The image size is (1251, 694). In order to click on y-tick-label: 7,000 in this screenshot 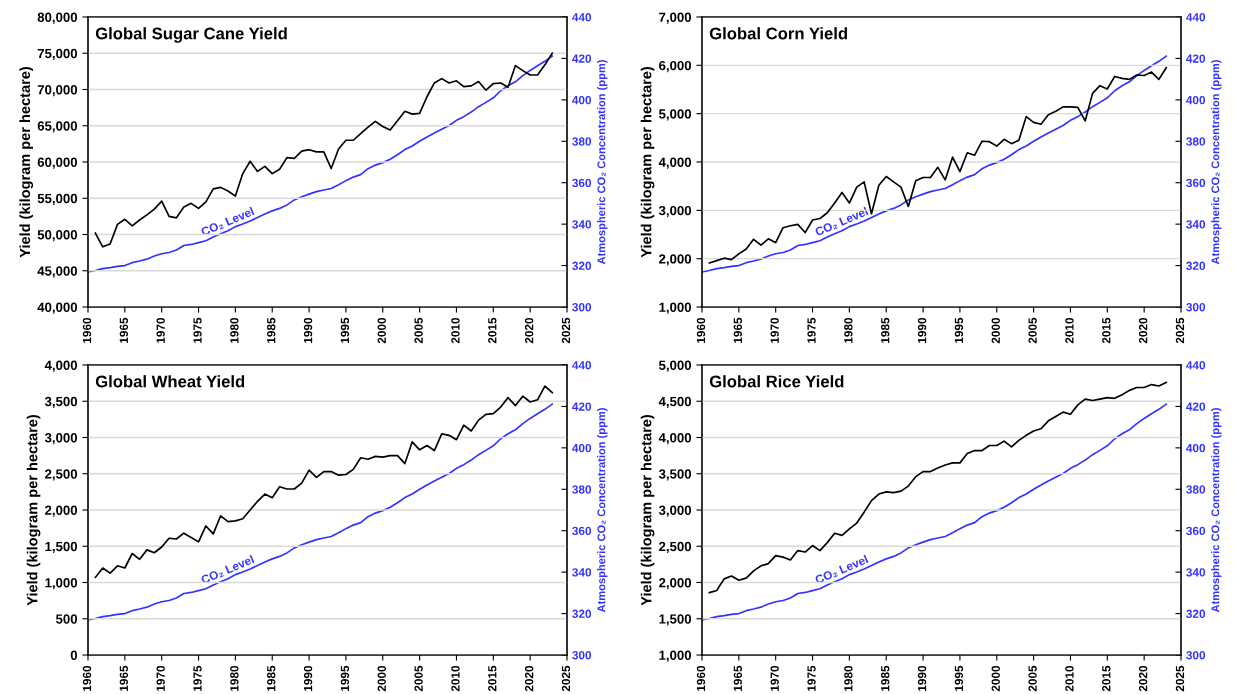, I will do `click(675, 18)`.